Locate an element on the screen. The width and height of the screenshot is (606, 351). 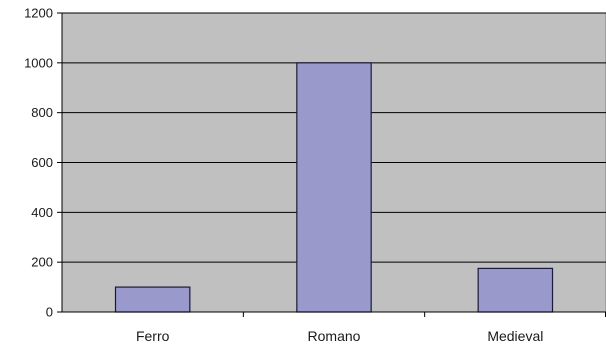
x-axis-tick-labels: Ferro Romano Medieval is located at coordinates (339, 336).